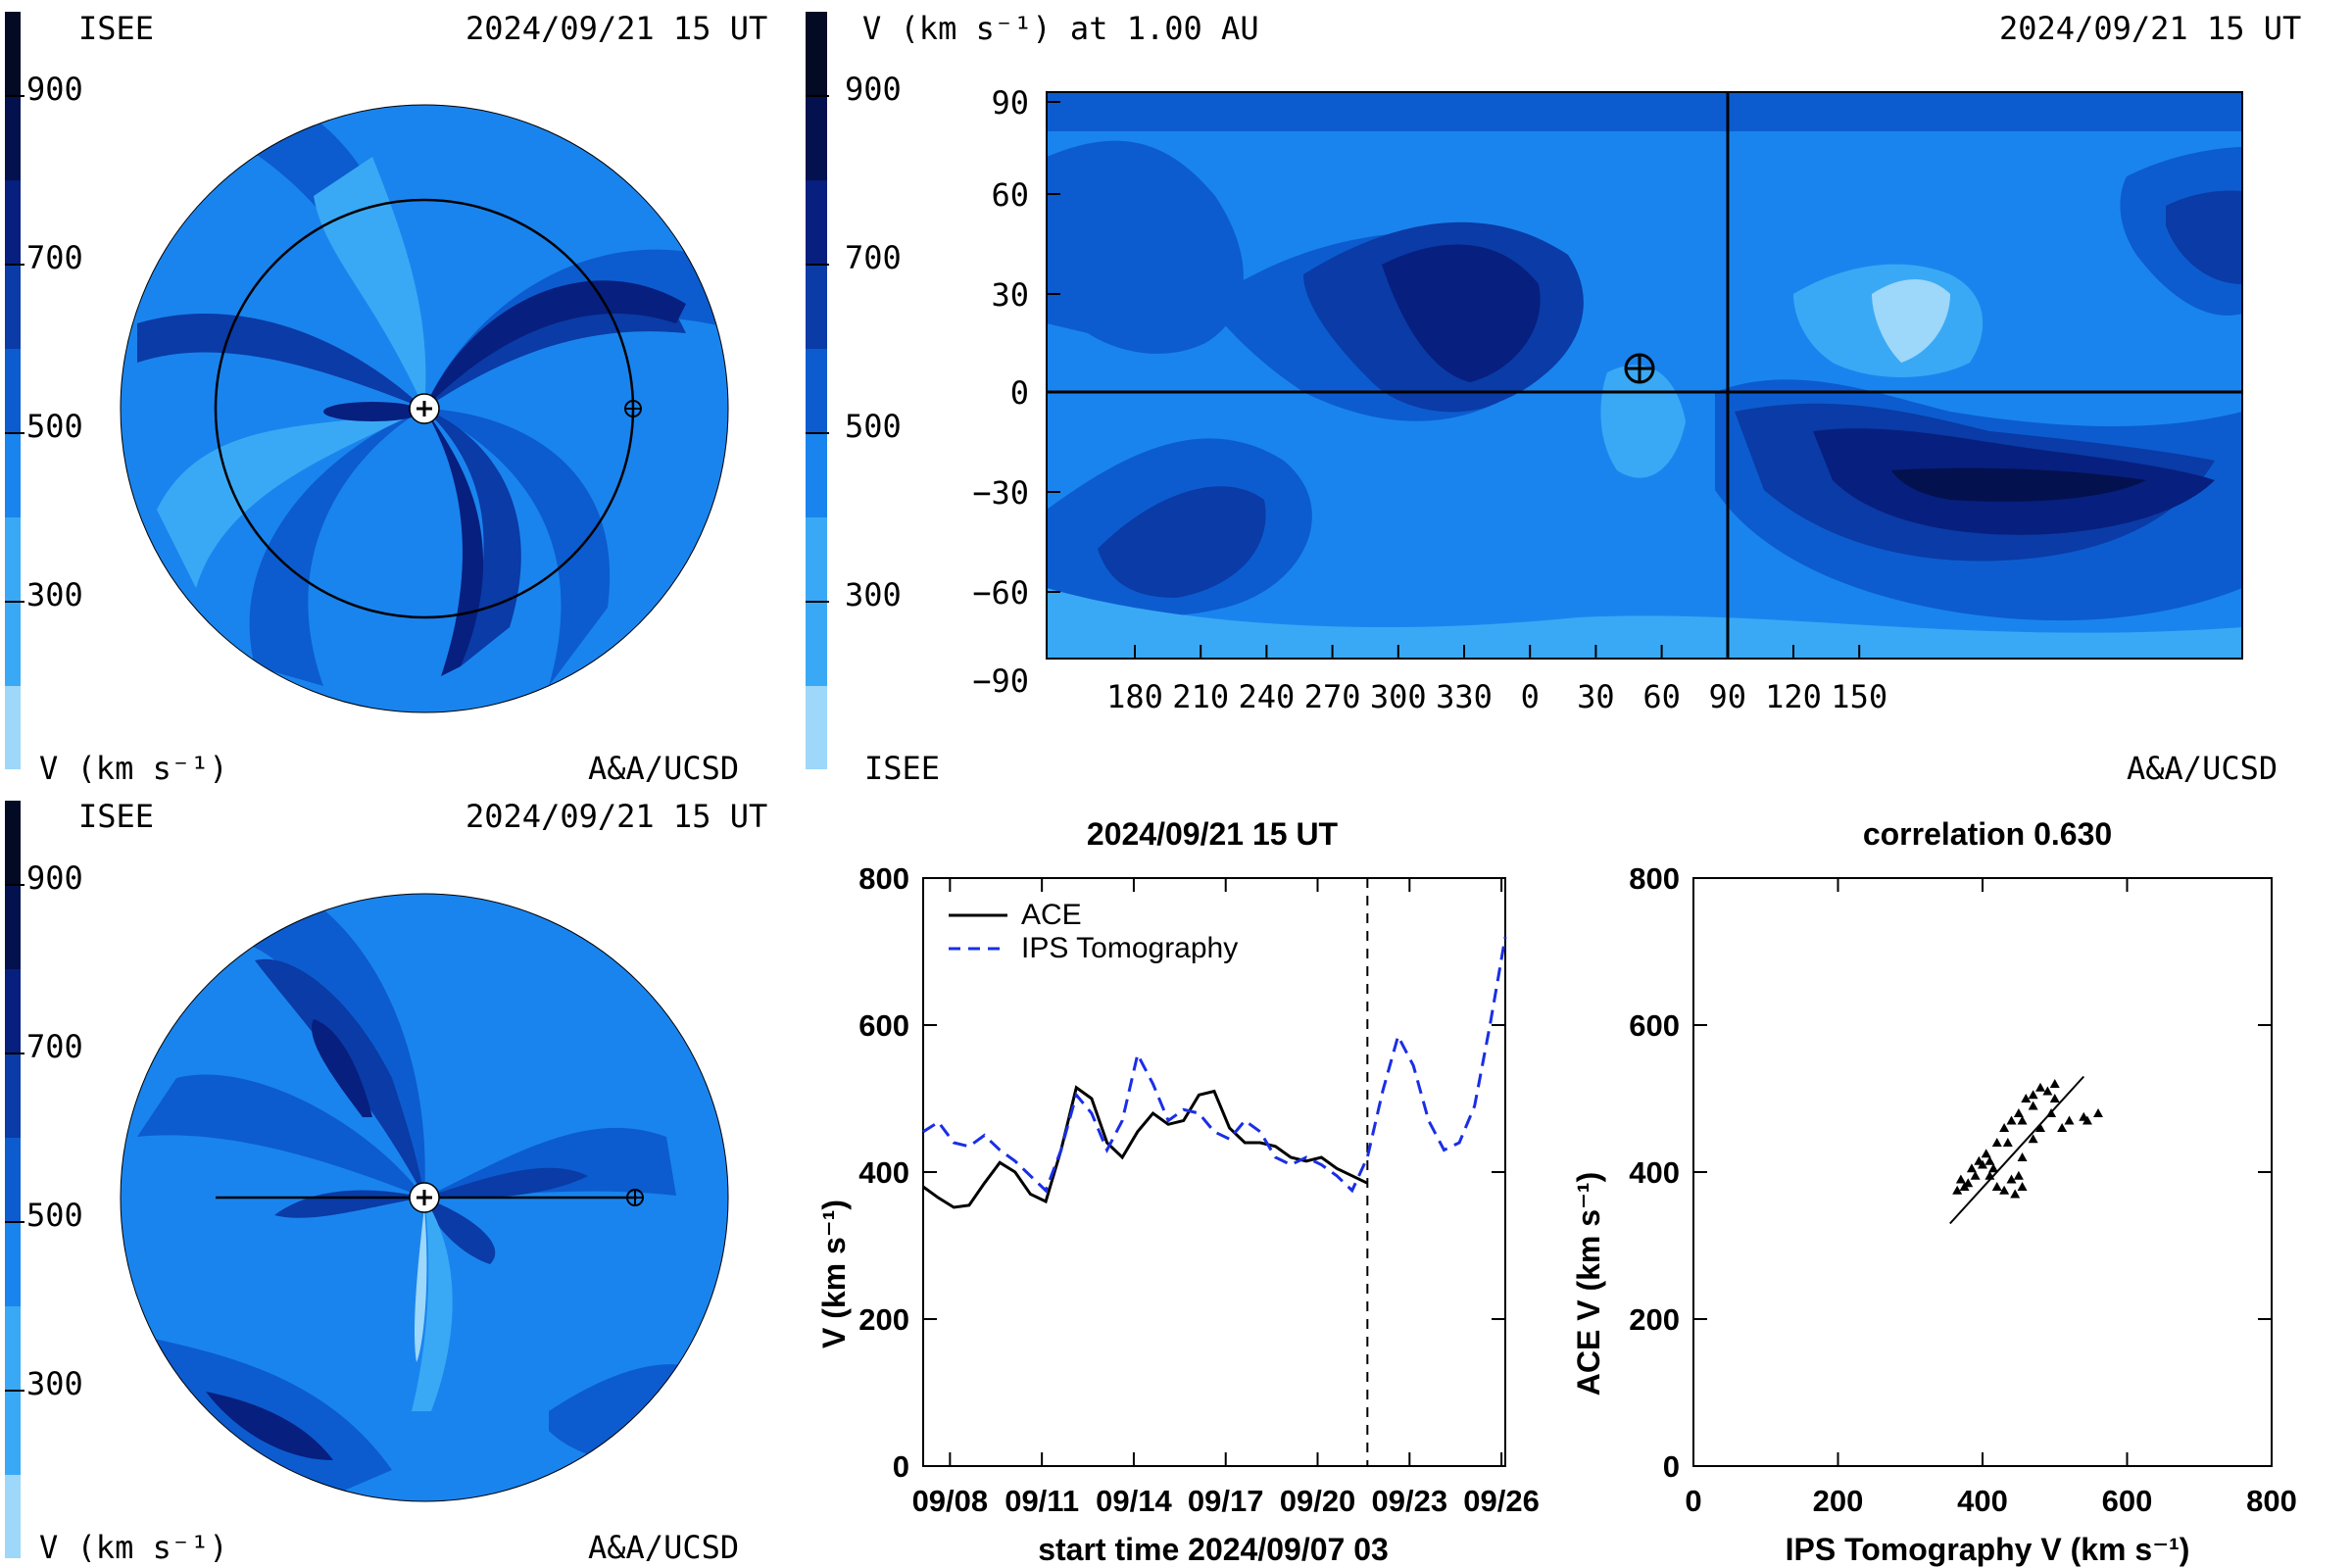 This screenshot has width=2352, height=1568. I want to click on timeseries-xlabel: start time 2024/09/07 03, so click(1213, 1549).